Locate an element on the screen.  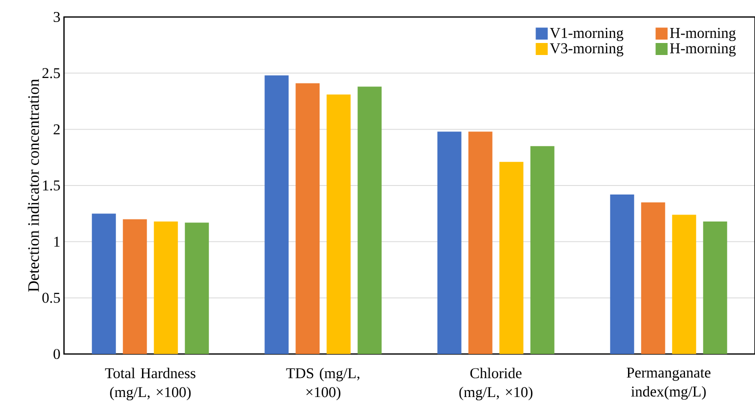
x-tick-label: TDS (mg/L, ×100) is located at coordinates (323, 384).